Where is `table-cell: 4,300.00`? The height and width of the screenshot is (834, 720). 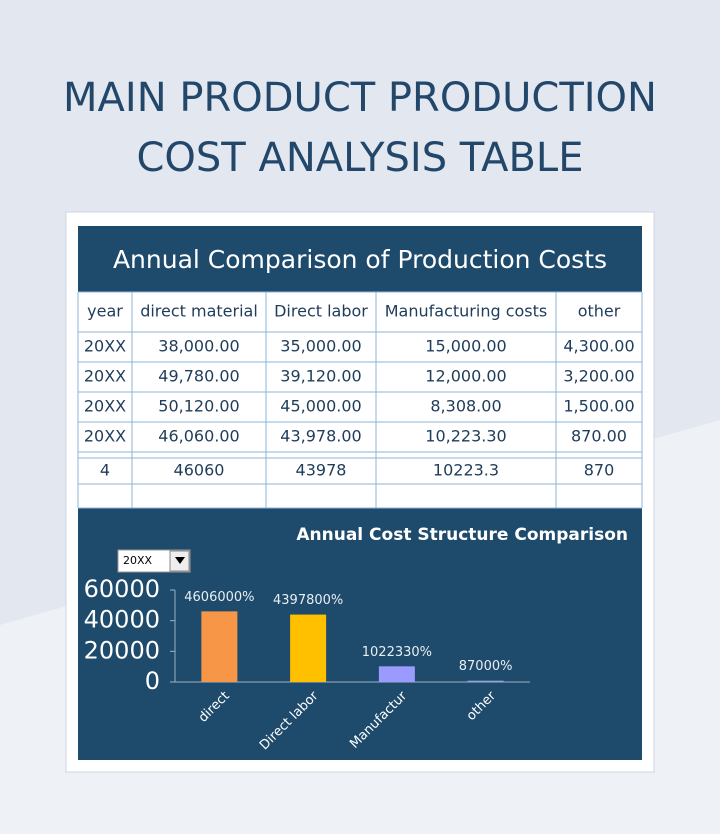 table-cell: 4,300.00 is located at coordinates (598, 346).